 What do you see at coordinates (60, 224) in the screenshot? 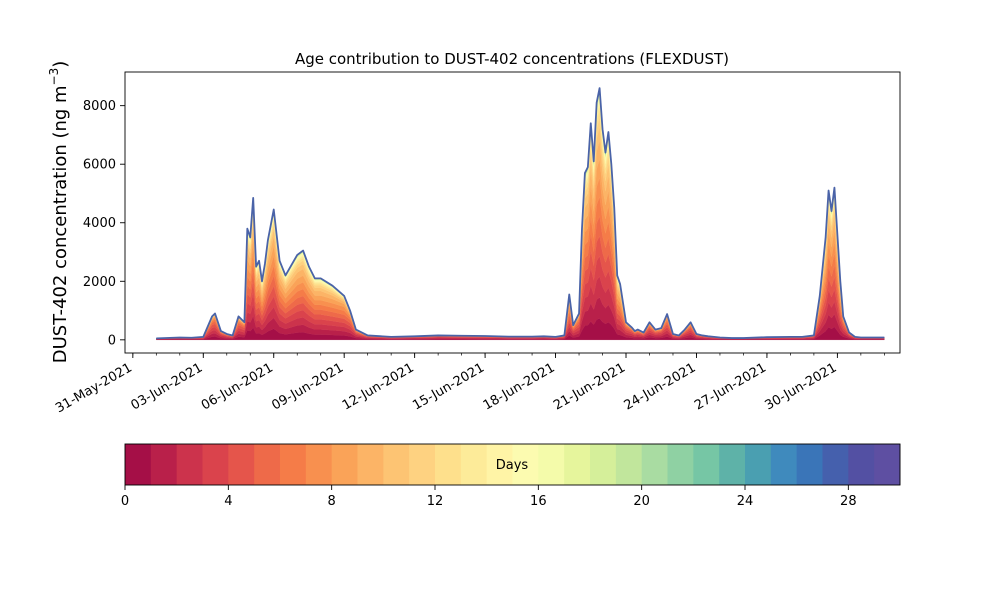
I see `y-axis-label-main: DUST-402 concentration (ng m` at bounding box center [60, 224].